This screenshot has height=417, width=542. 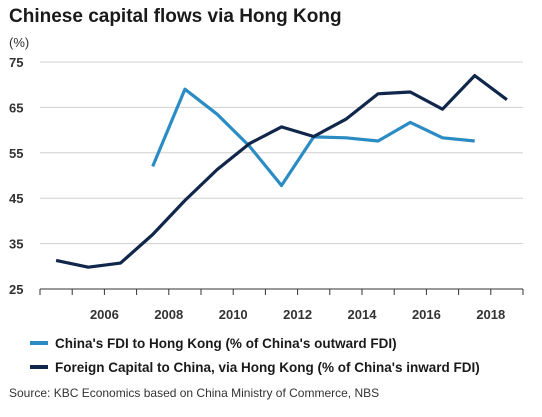 What do you see at coordinates (39, 343) in the screenshot?
I see `legend-swatch-outward-fdi` at bounding box center [39, 343].